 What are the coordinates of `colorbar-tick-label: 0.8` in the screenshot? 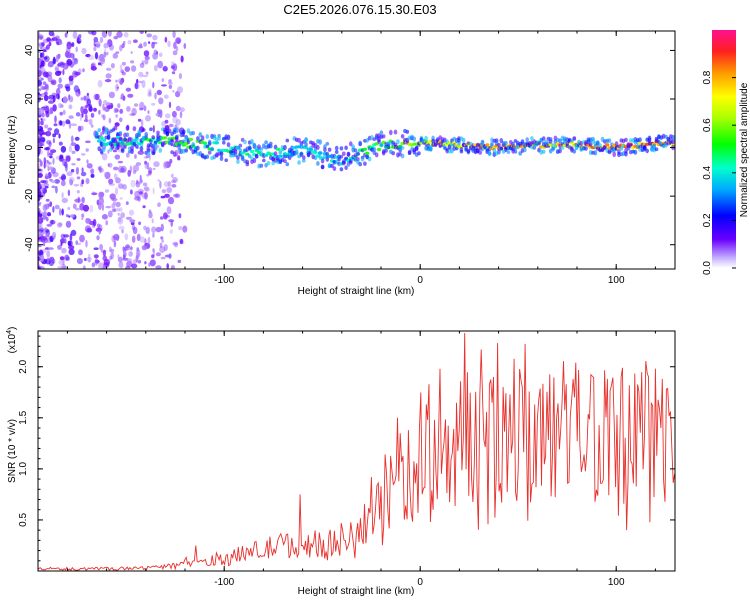 It's located at (707, 77).